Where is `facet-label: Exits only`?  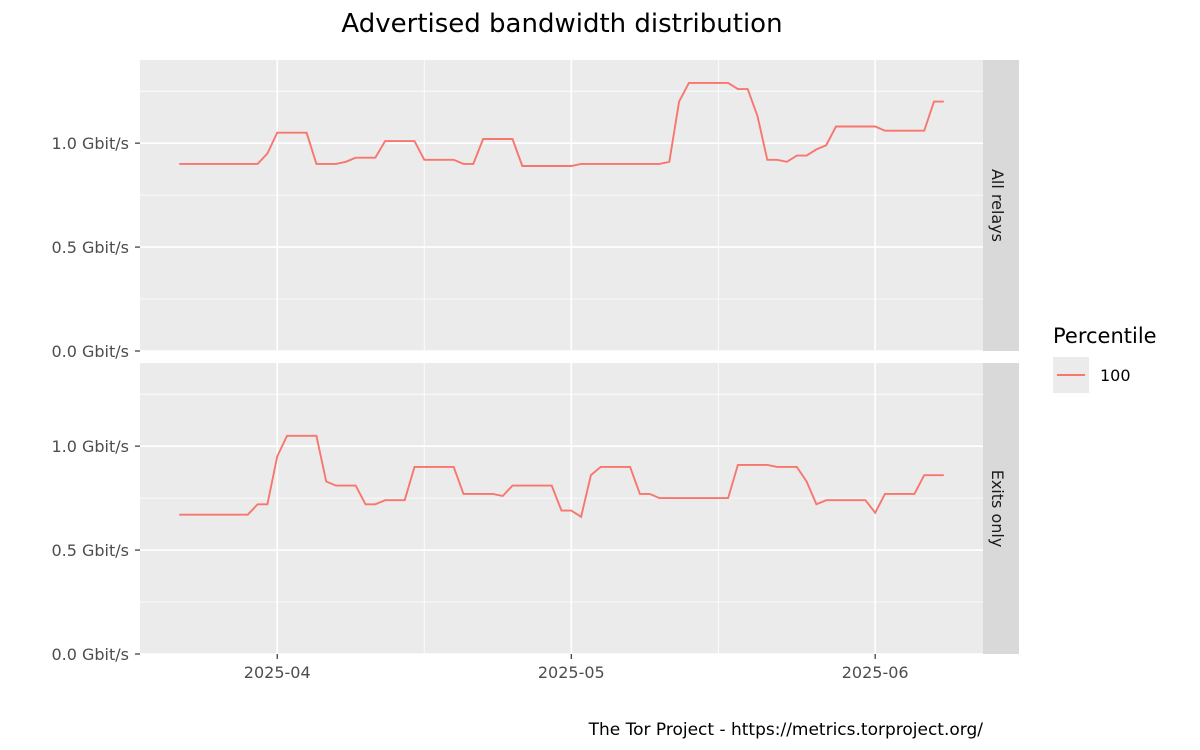 facet-label: Exits only is located at coordinates (997, 509).